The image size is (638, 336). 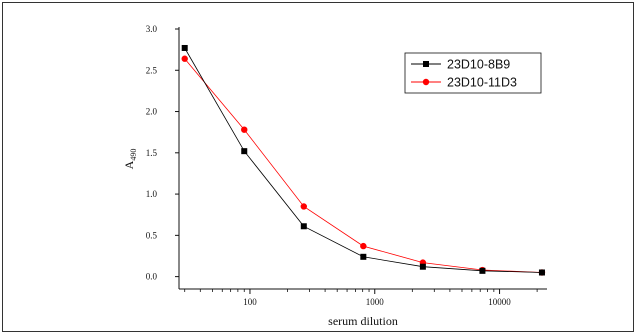 What do you see at coordinates (464, 74) in the screenshot?
I see `legend-items: 23D10-8B9 23D10-11D3` at bounding box center [464, 74].